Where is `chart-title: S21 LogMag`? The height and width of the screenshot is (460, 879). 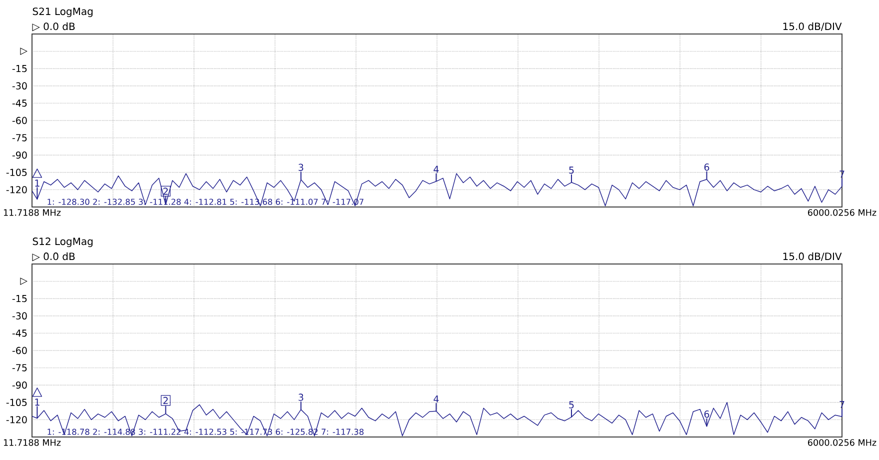
chart-title: S21 LogMag is located at coordinates (62, 13).